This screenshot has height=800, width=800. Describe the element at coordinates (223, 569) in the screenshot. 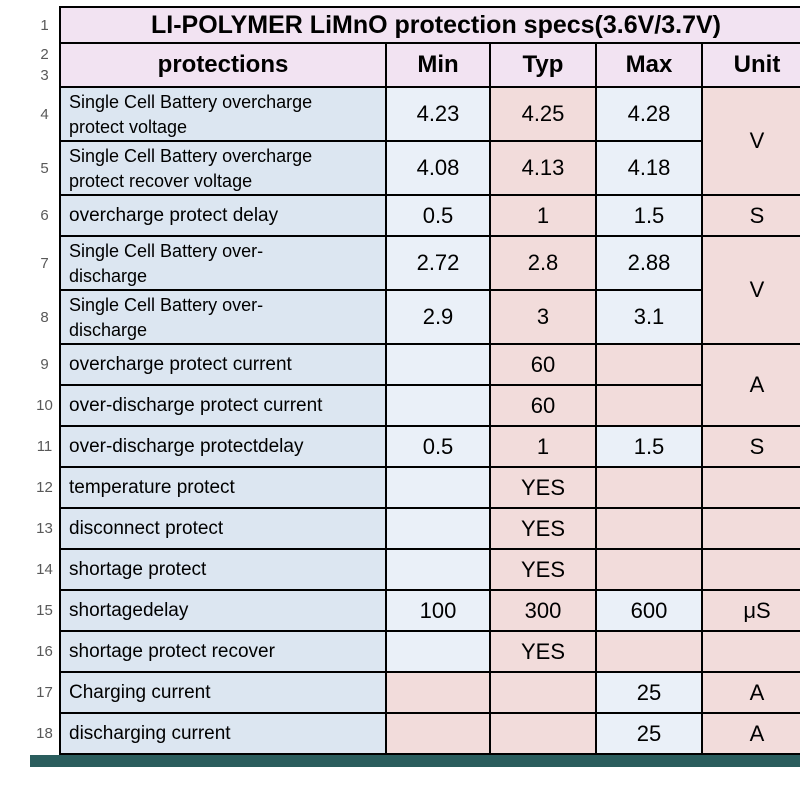

I see `protection-name-cell: shortage protect` at that location.